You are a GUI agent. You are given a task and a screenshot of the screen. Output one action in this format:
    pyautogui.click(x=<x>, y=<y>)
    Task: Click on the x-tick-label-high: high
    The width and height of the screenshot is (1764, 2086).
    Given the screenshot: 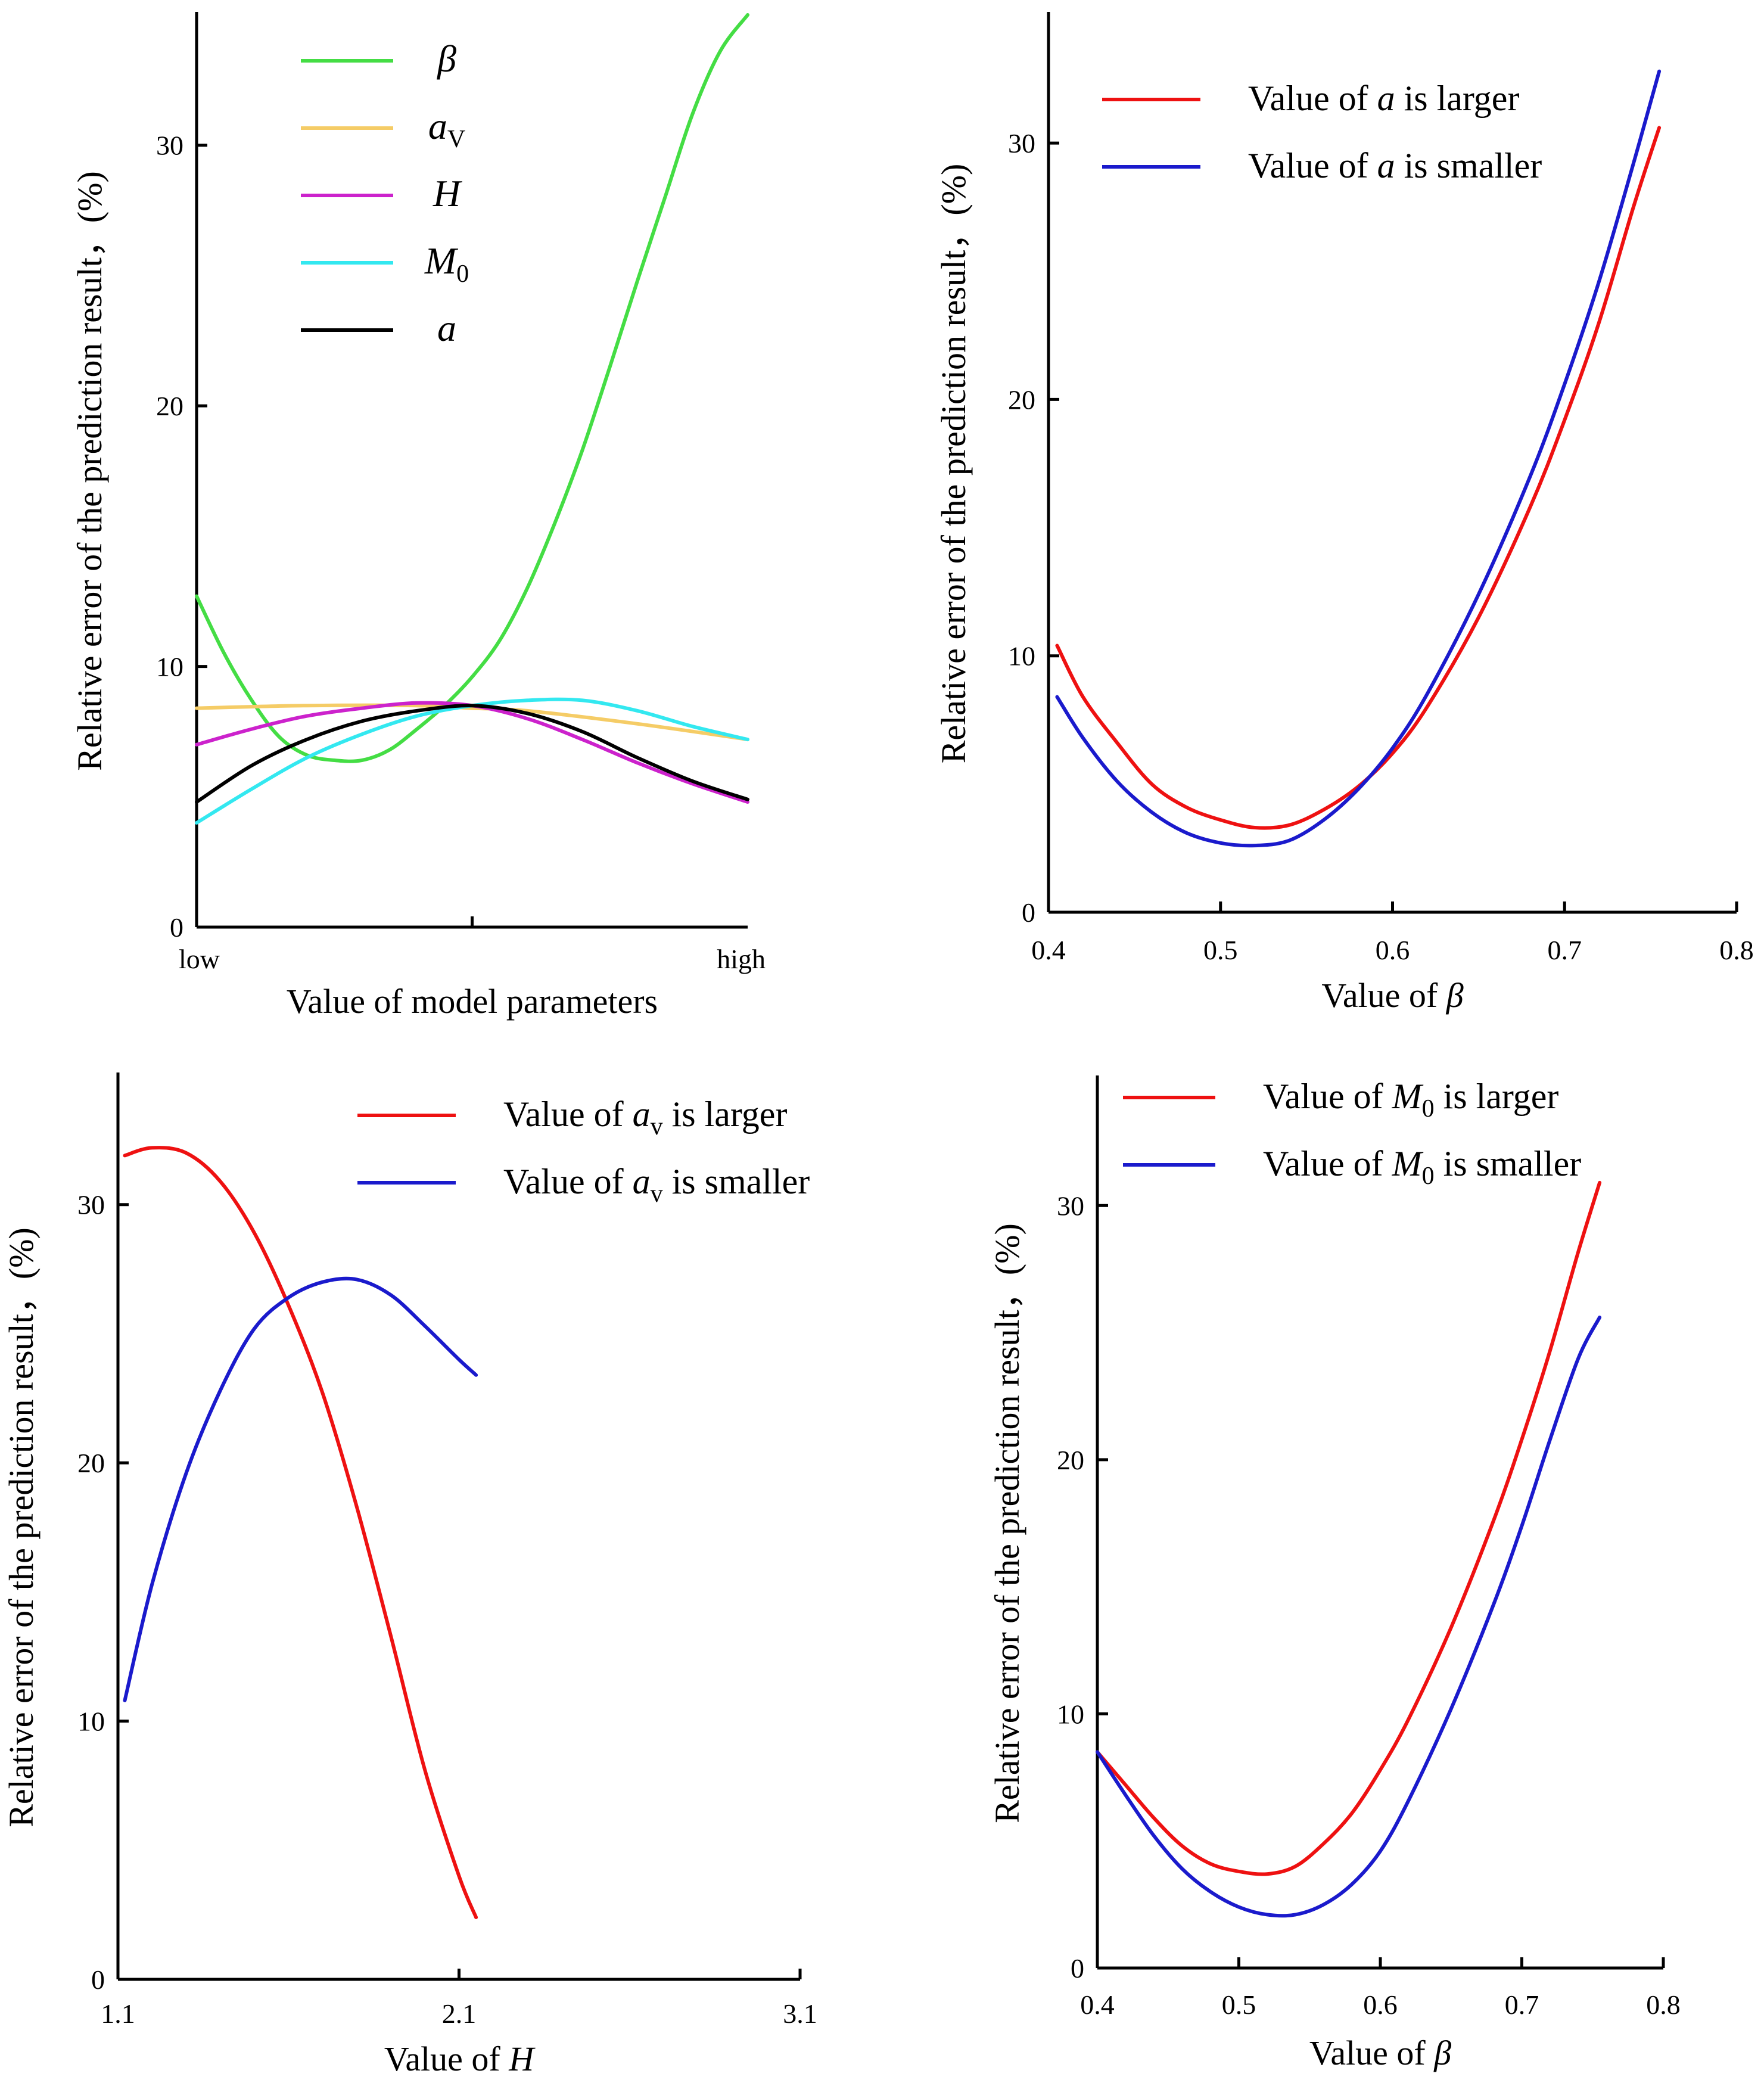 What is the action you would take?
    pyautogui.click(x=741, y=959)
    